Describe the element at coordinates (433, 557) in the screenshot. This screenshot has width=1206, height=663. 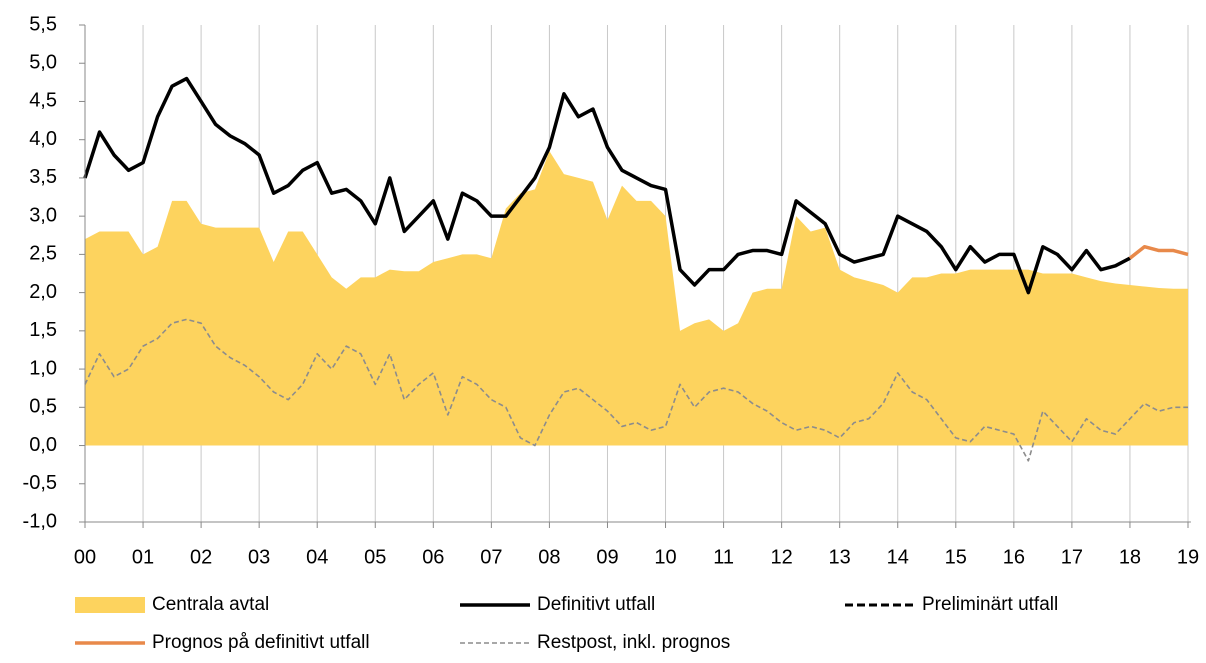
I see `x-tick-label: 06` at that location.